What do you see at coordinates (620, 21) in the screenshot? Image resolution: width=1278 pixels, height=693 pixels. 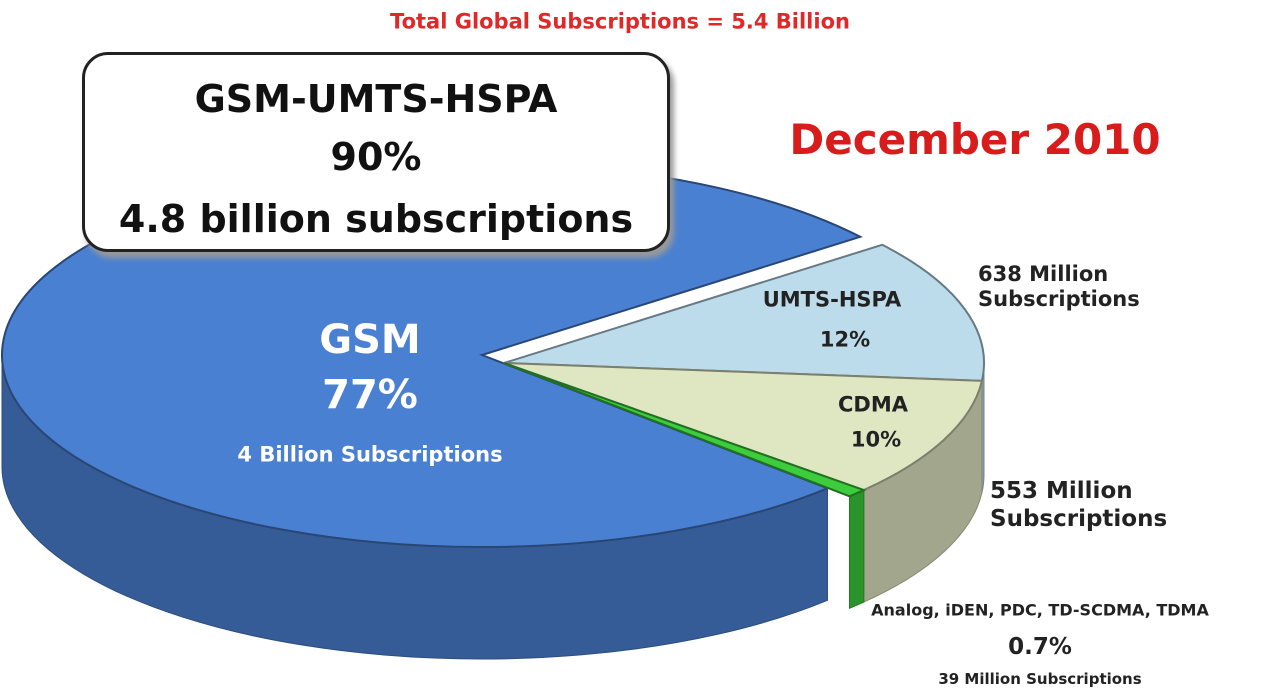 I see `chart-title: Total Global Subscriptions = 5.4 Billion` at bounding box center [620, 21].